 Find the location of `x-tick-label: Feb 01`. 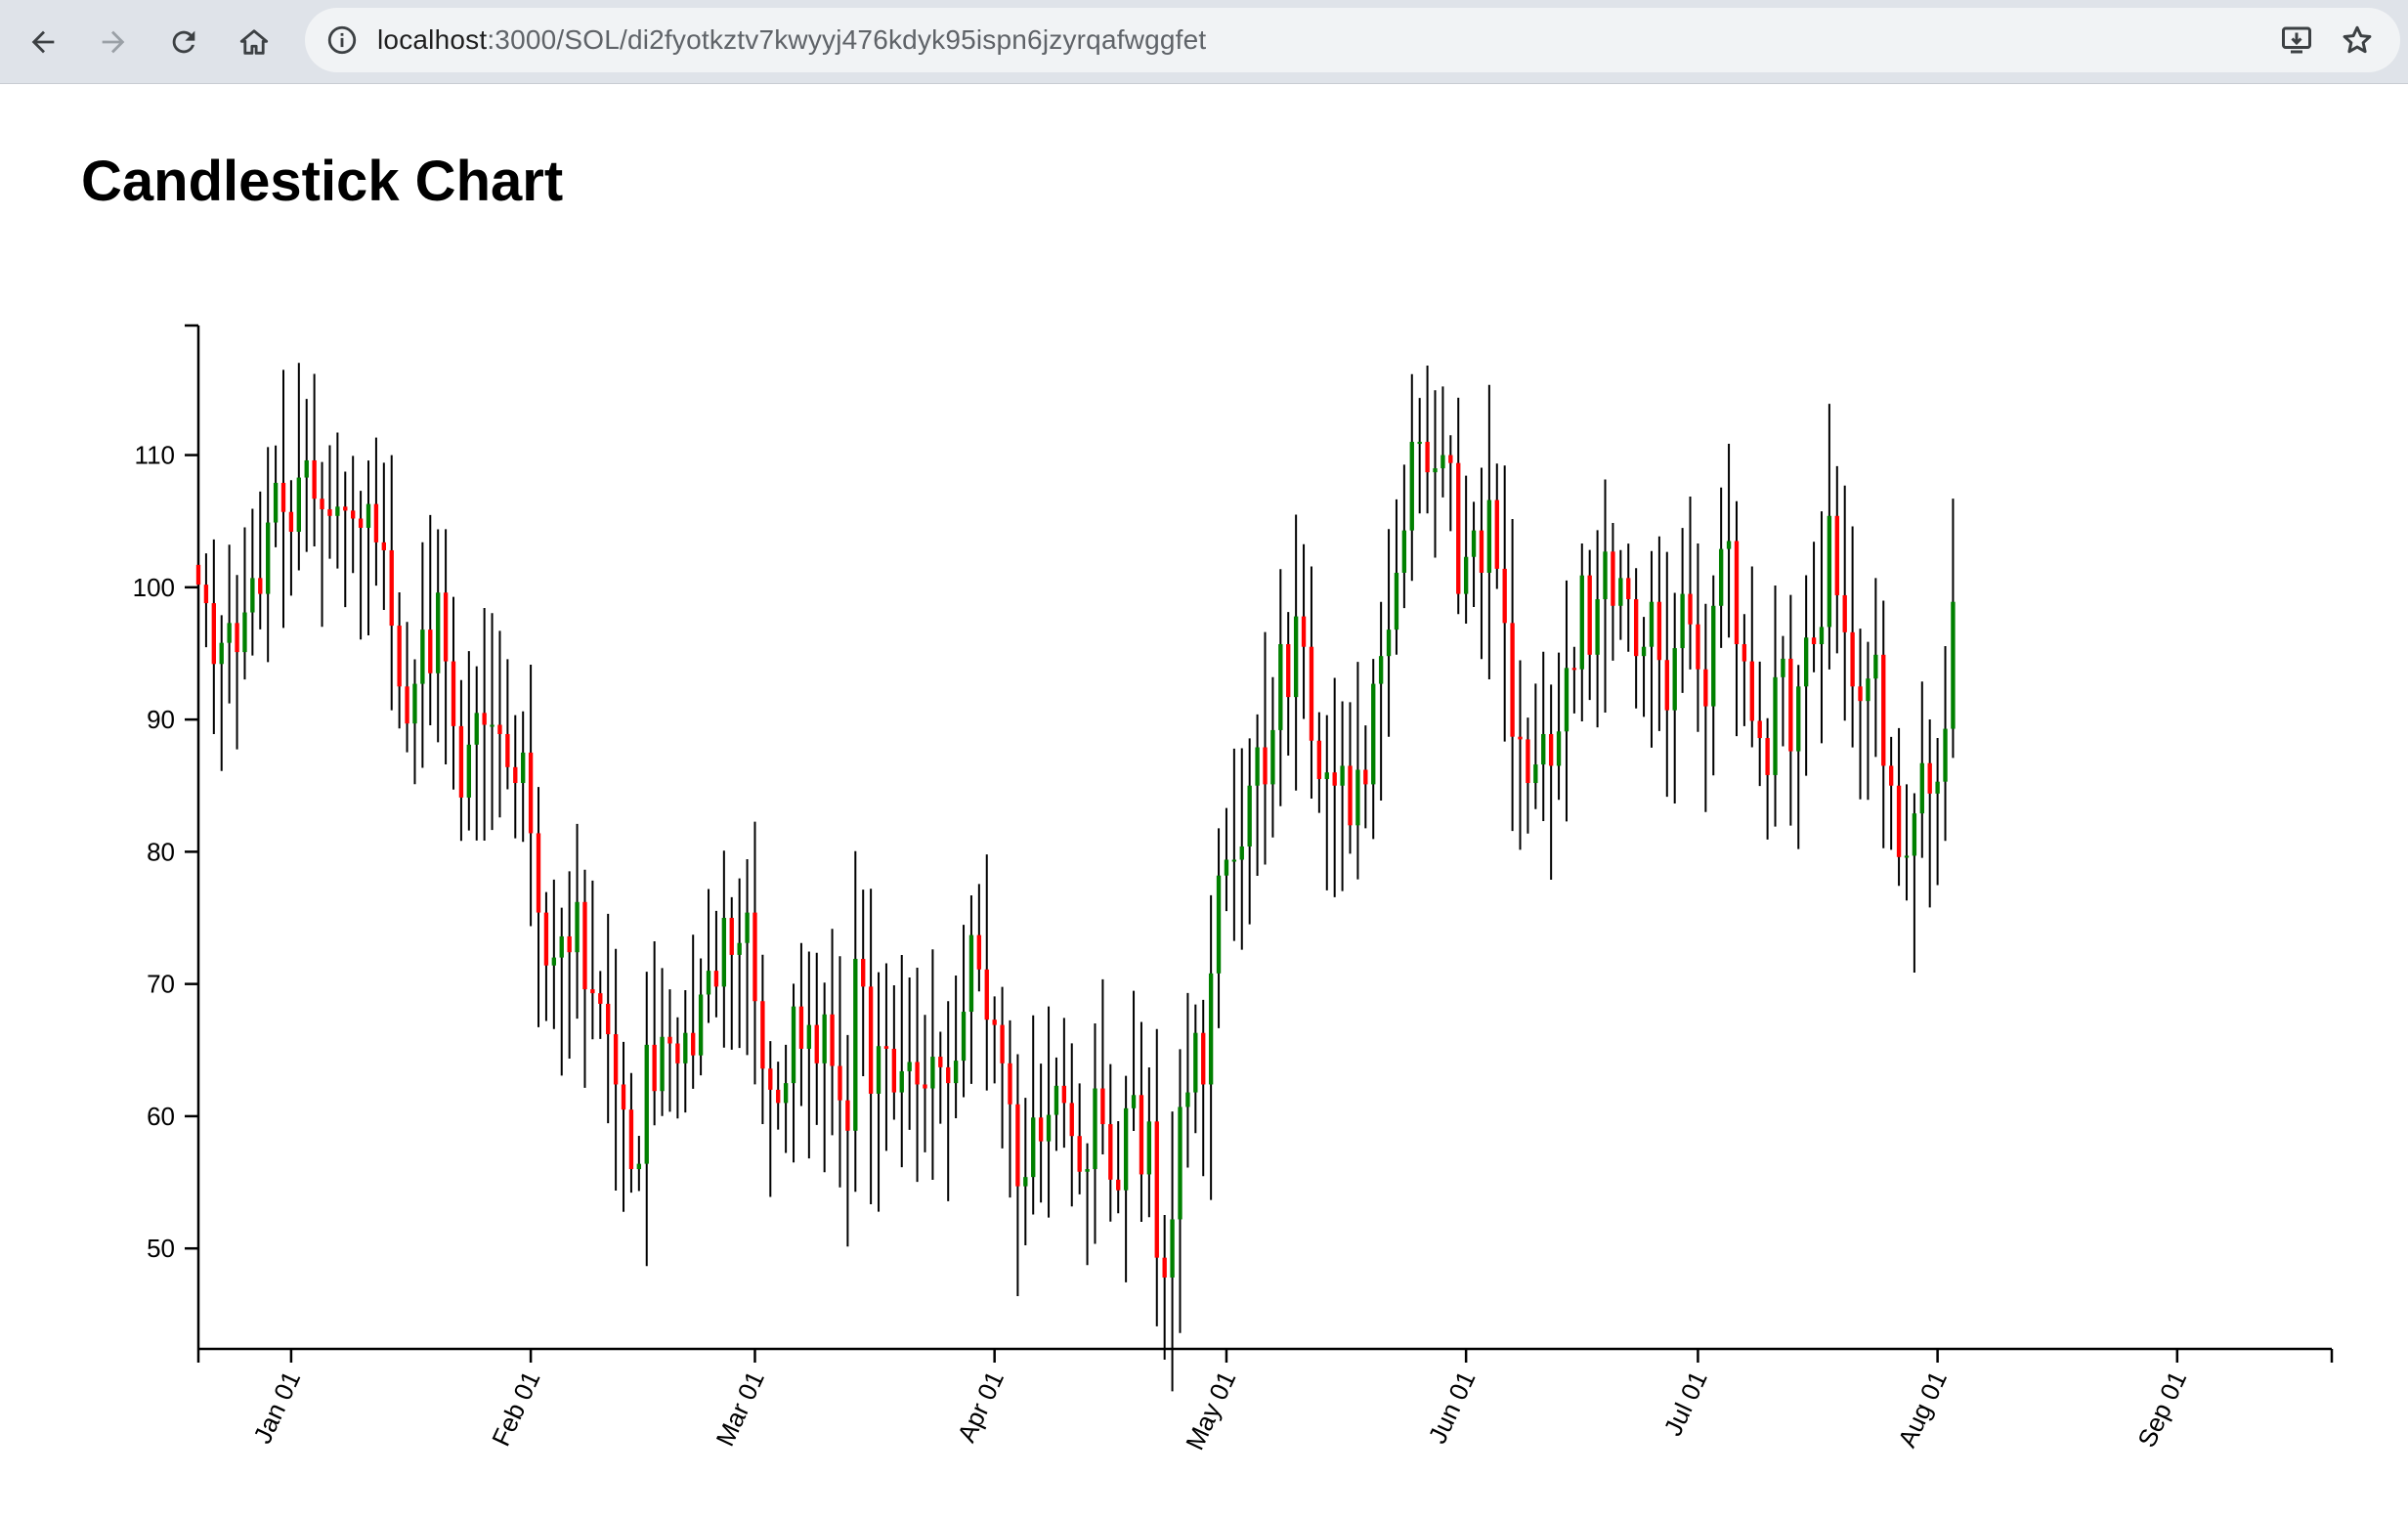

x-tick-label: Feb 01 is located at coordinates (515, 1409).